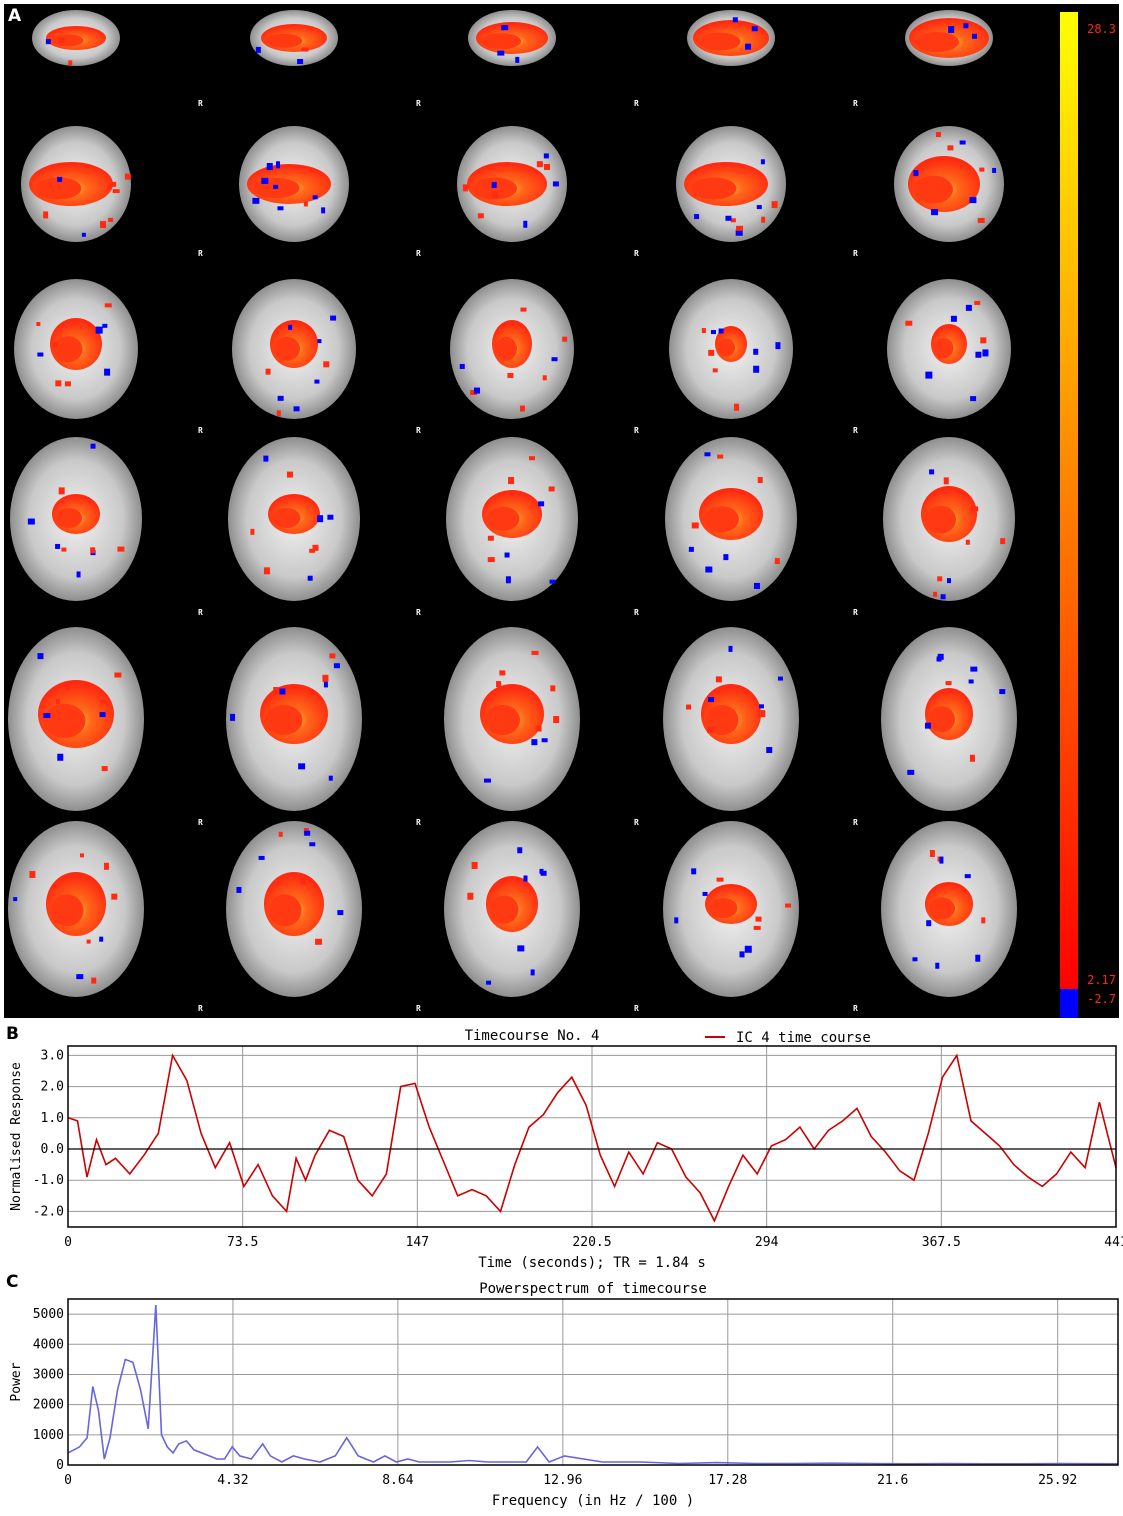 The image size is (1123, 1516). Describe the element at coordinates (803, 1038) in the screenshot. I see `legend-label: IC 4 time course` at that location.